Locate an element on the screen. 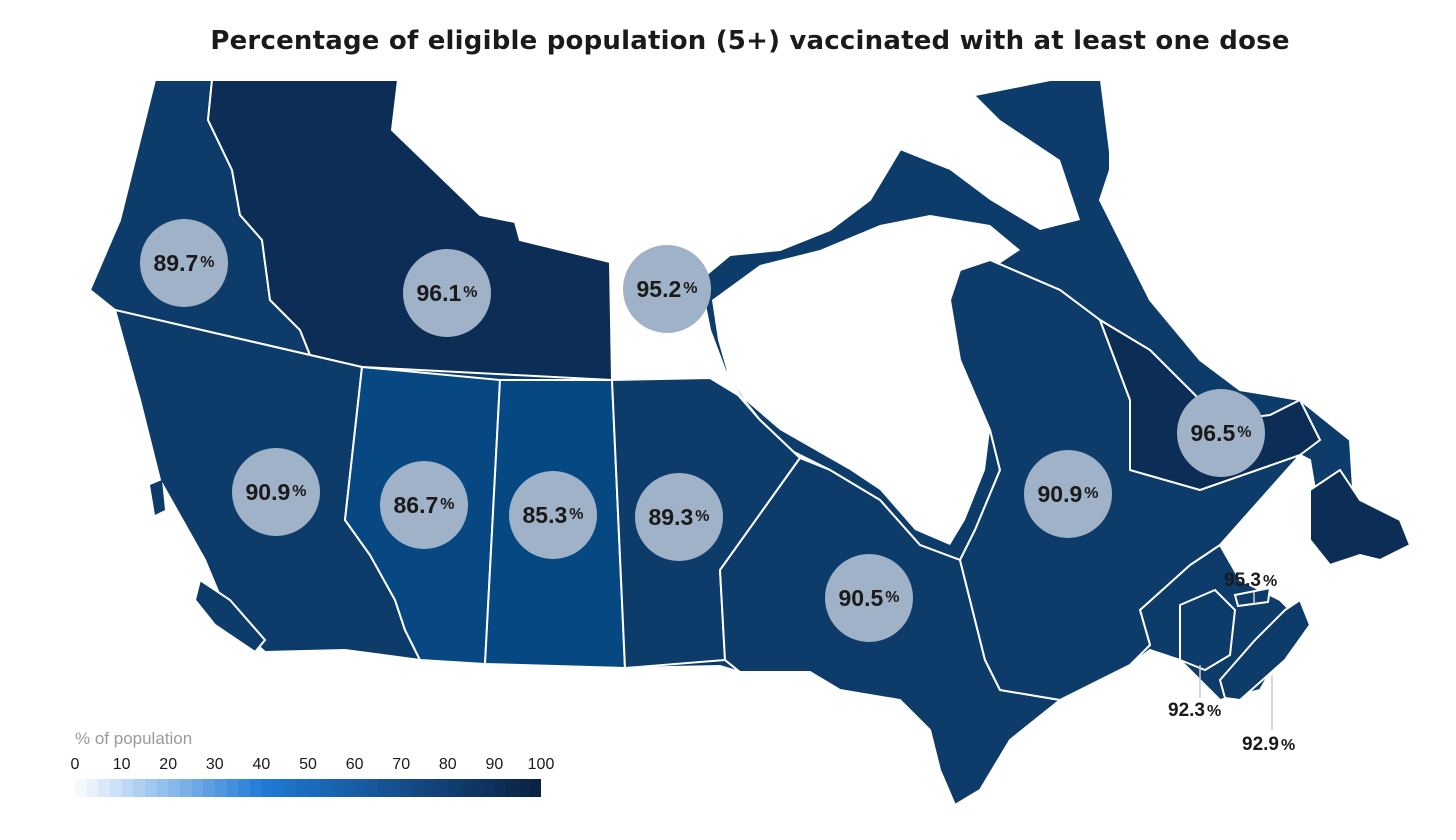 The width and height of the screenshot is (1456, 840). value-nunavut: 95.2 is located at coordinates (659, 288).